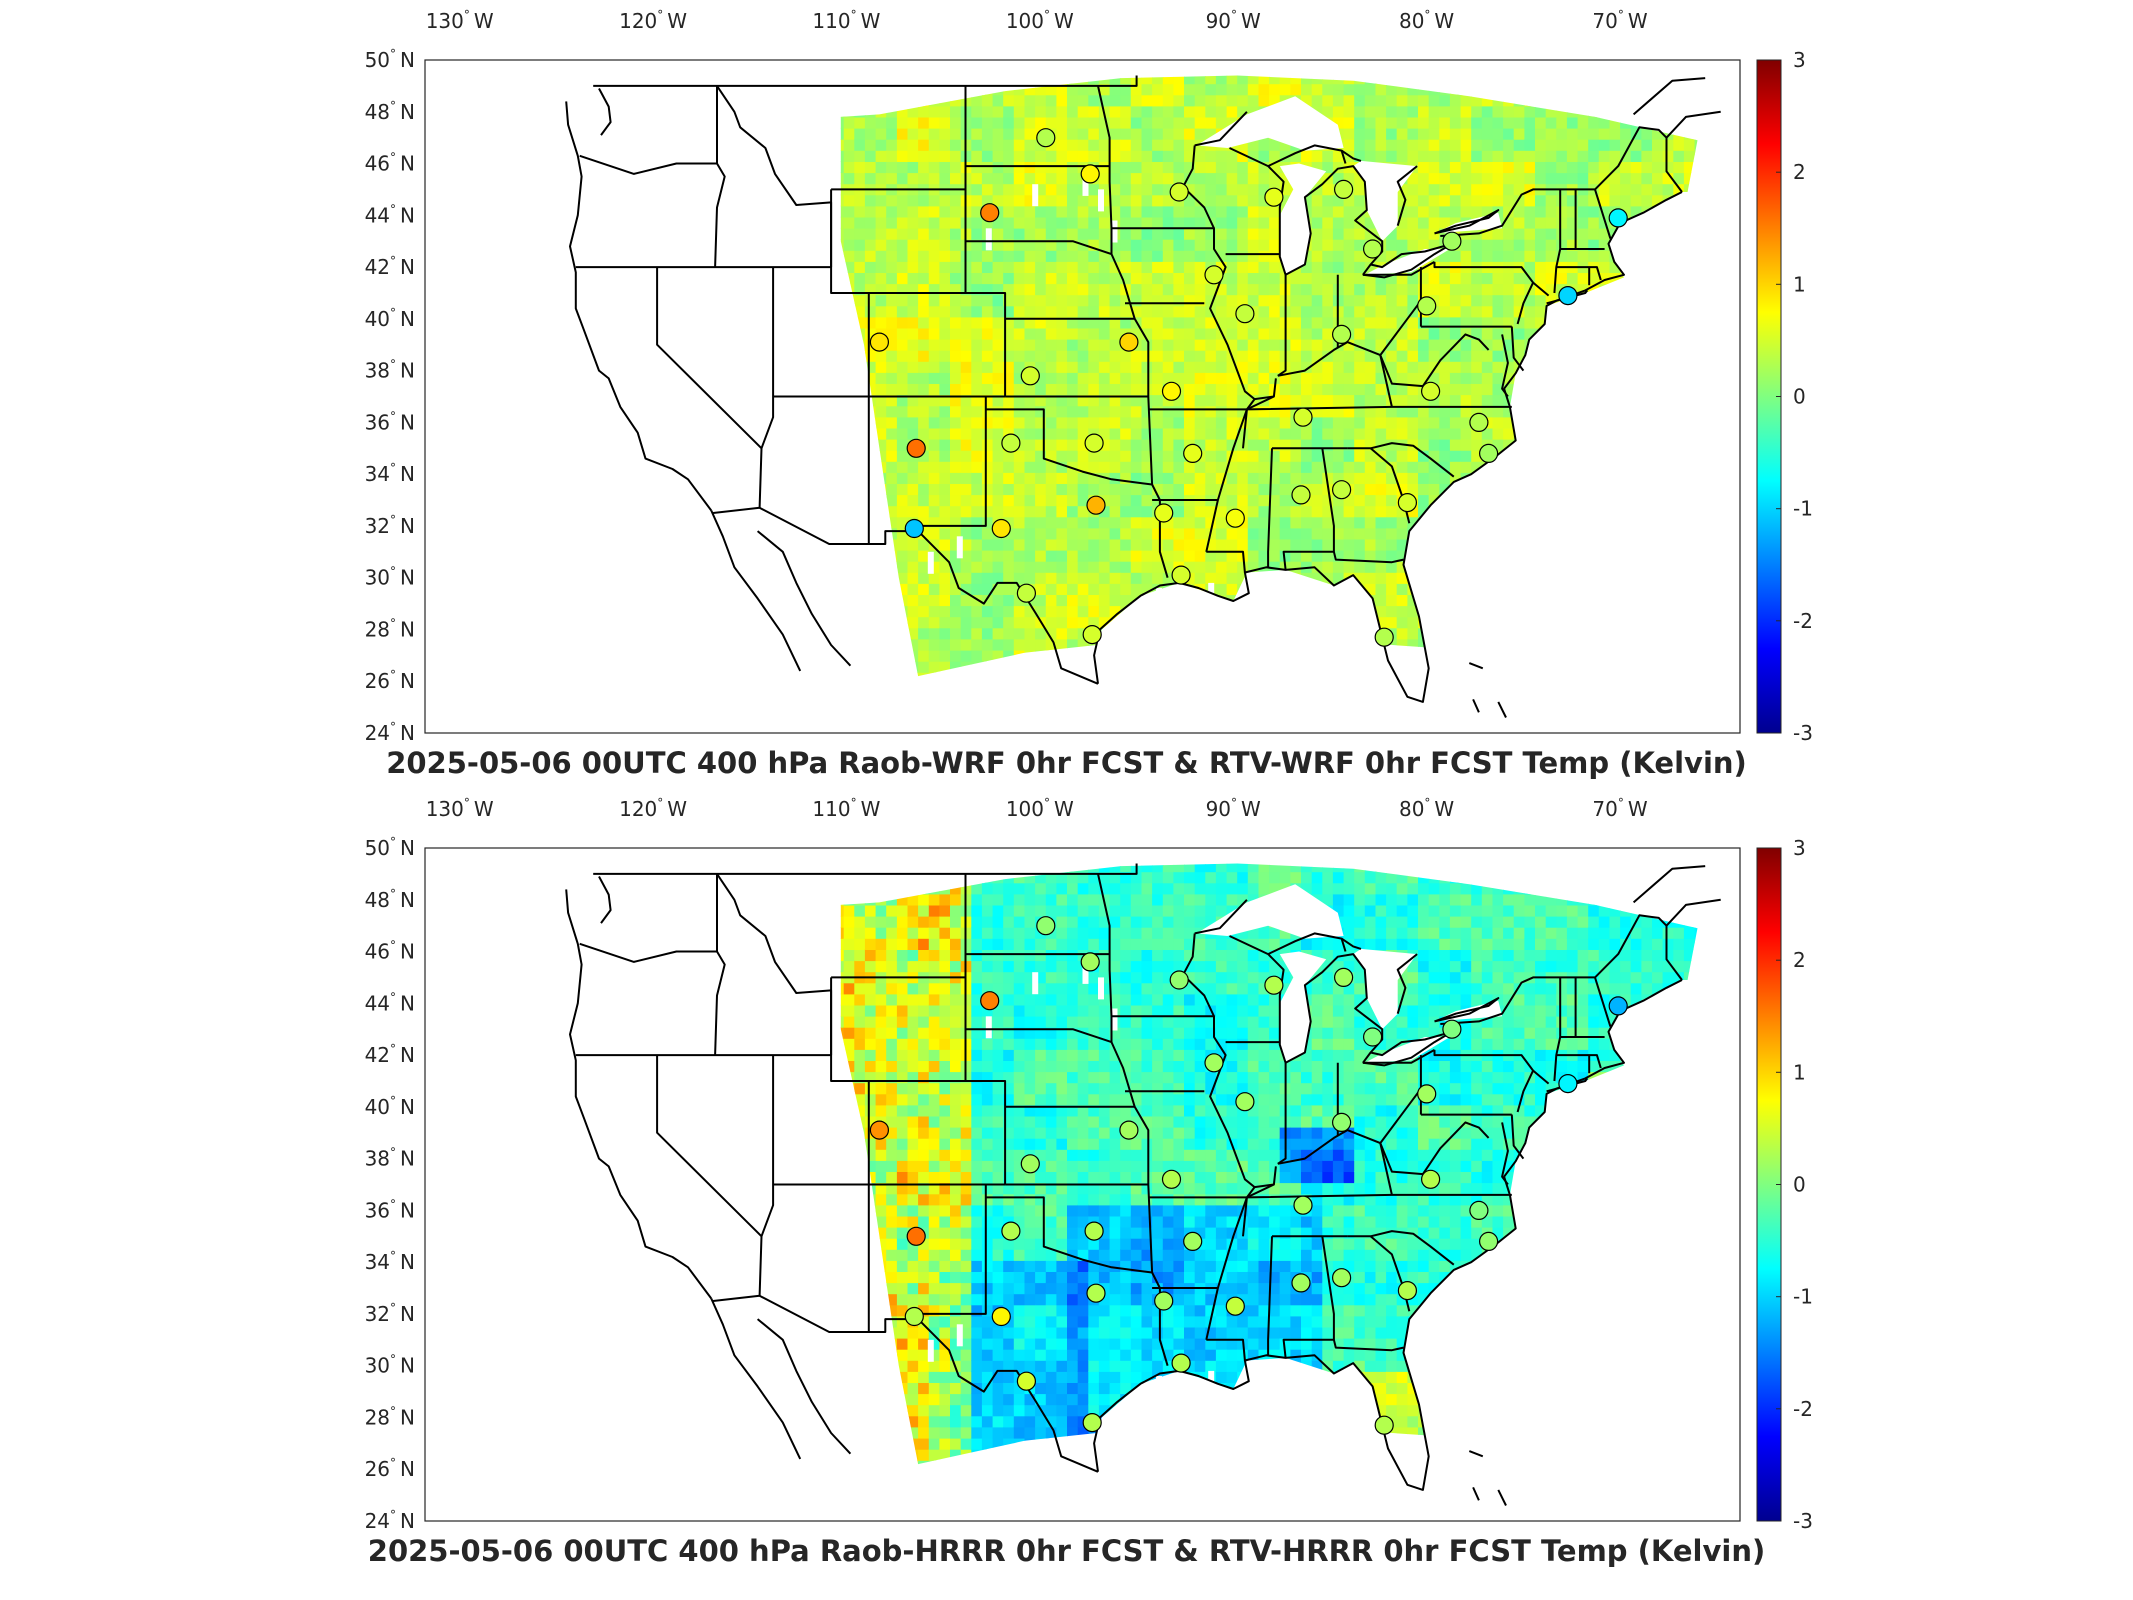 This screenshot has width=2133, height=1600. Describe the element at coordinates (1799, 1072) in the screenshot. I see `colorbar-tick-label: 1` at that location.